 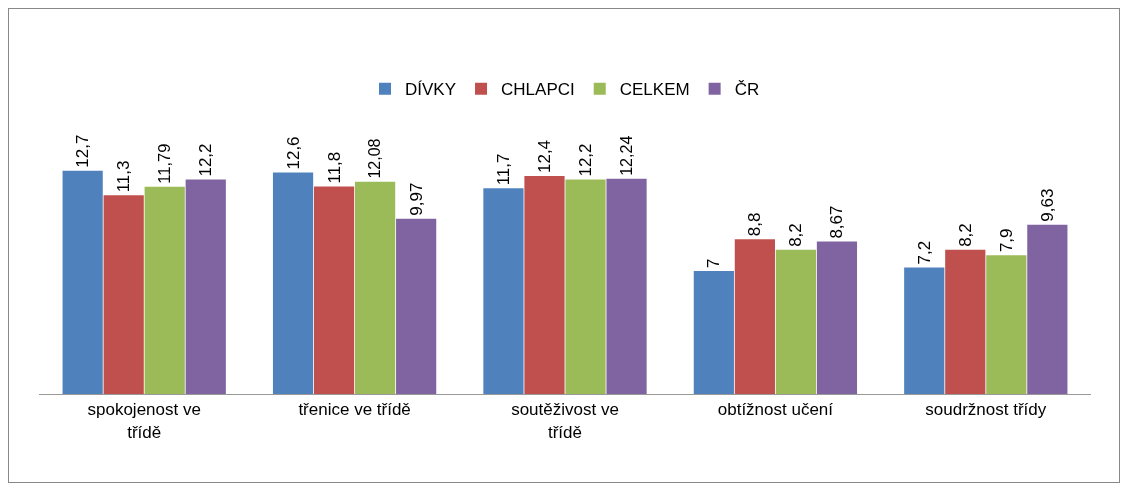 I want to click on data-label: 9,63, so click(x=1047, y=205).